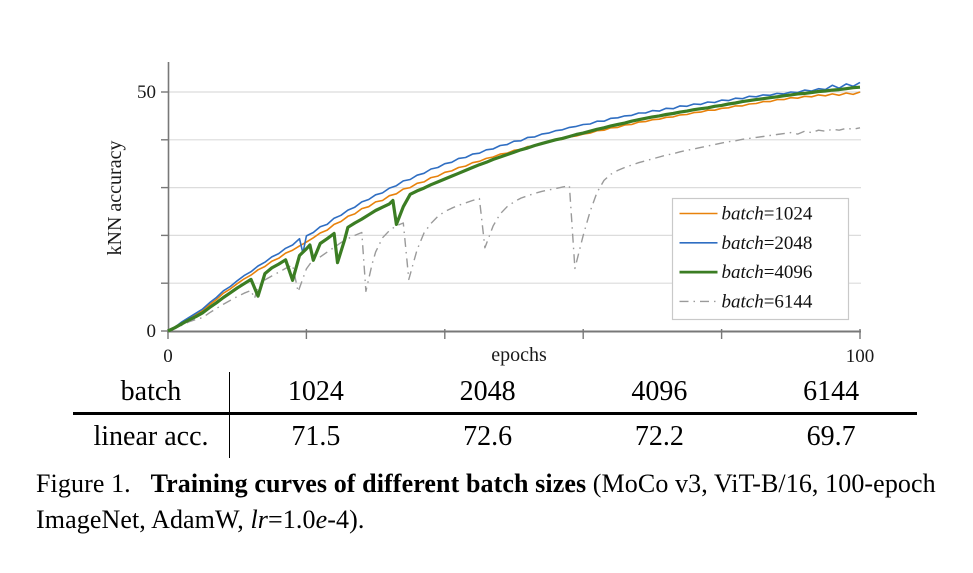  Describe the element at coordinates (767, 214) in the screenshot. I see `legend-entry-label: batch=1024` at that location.